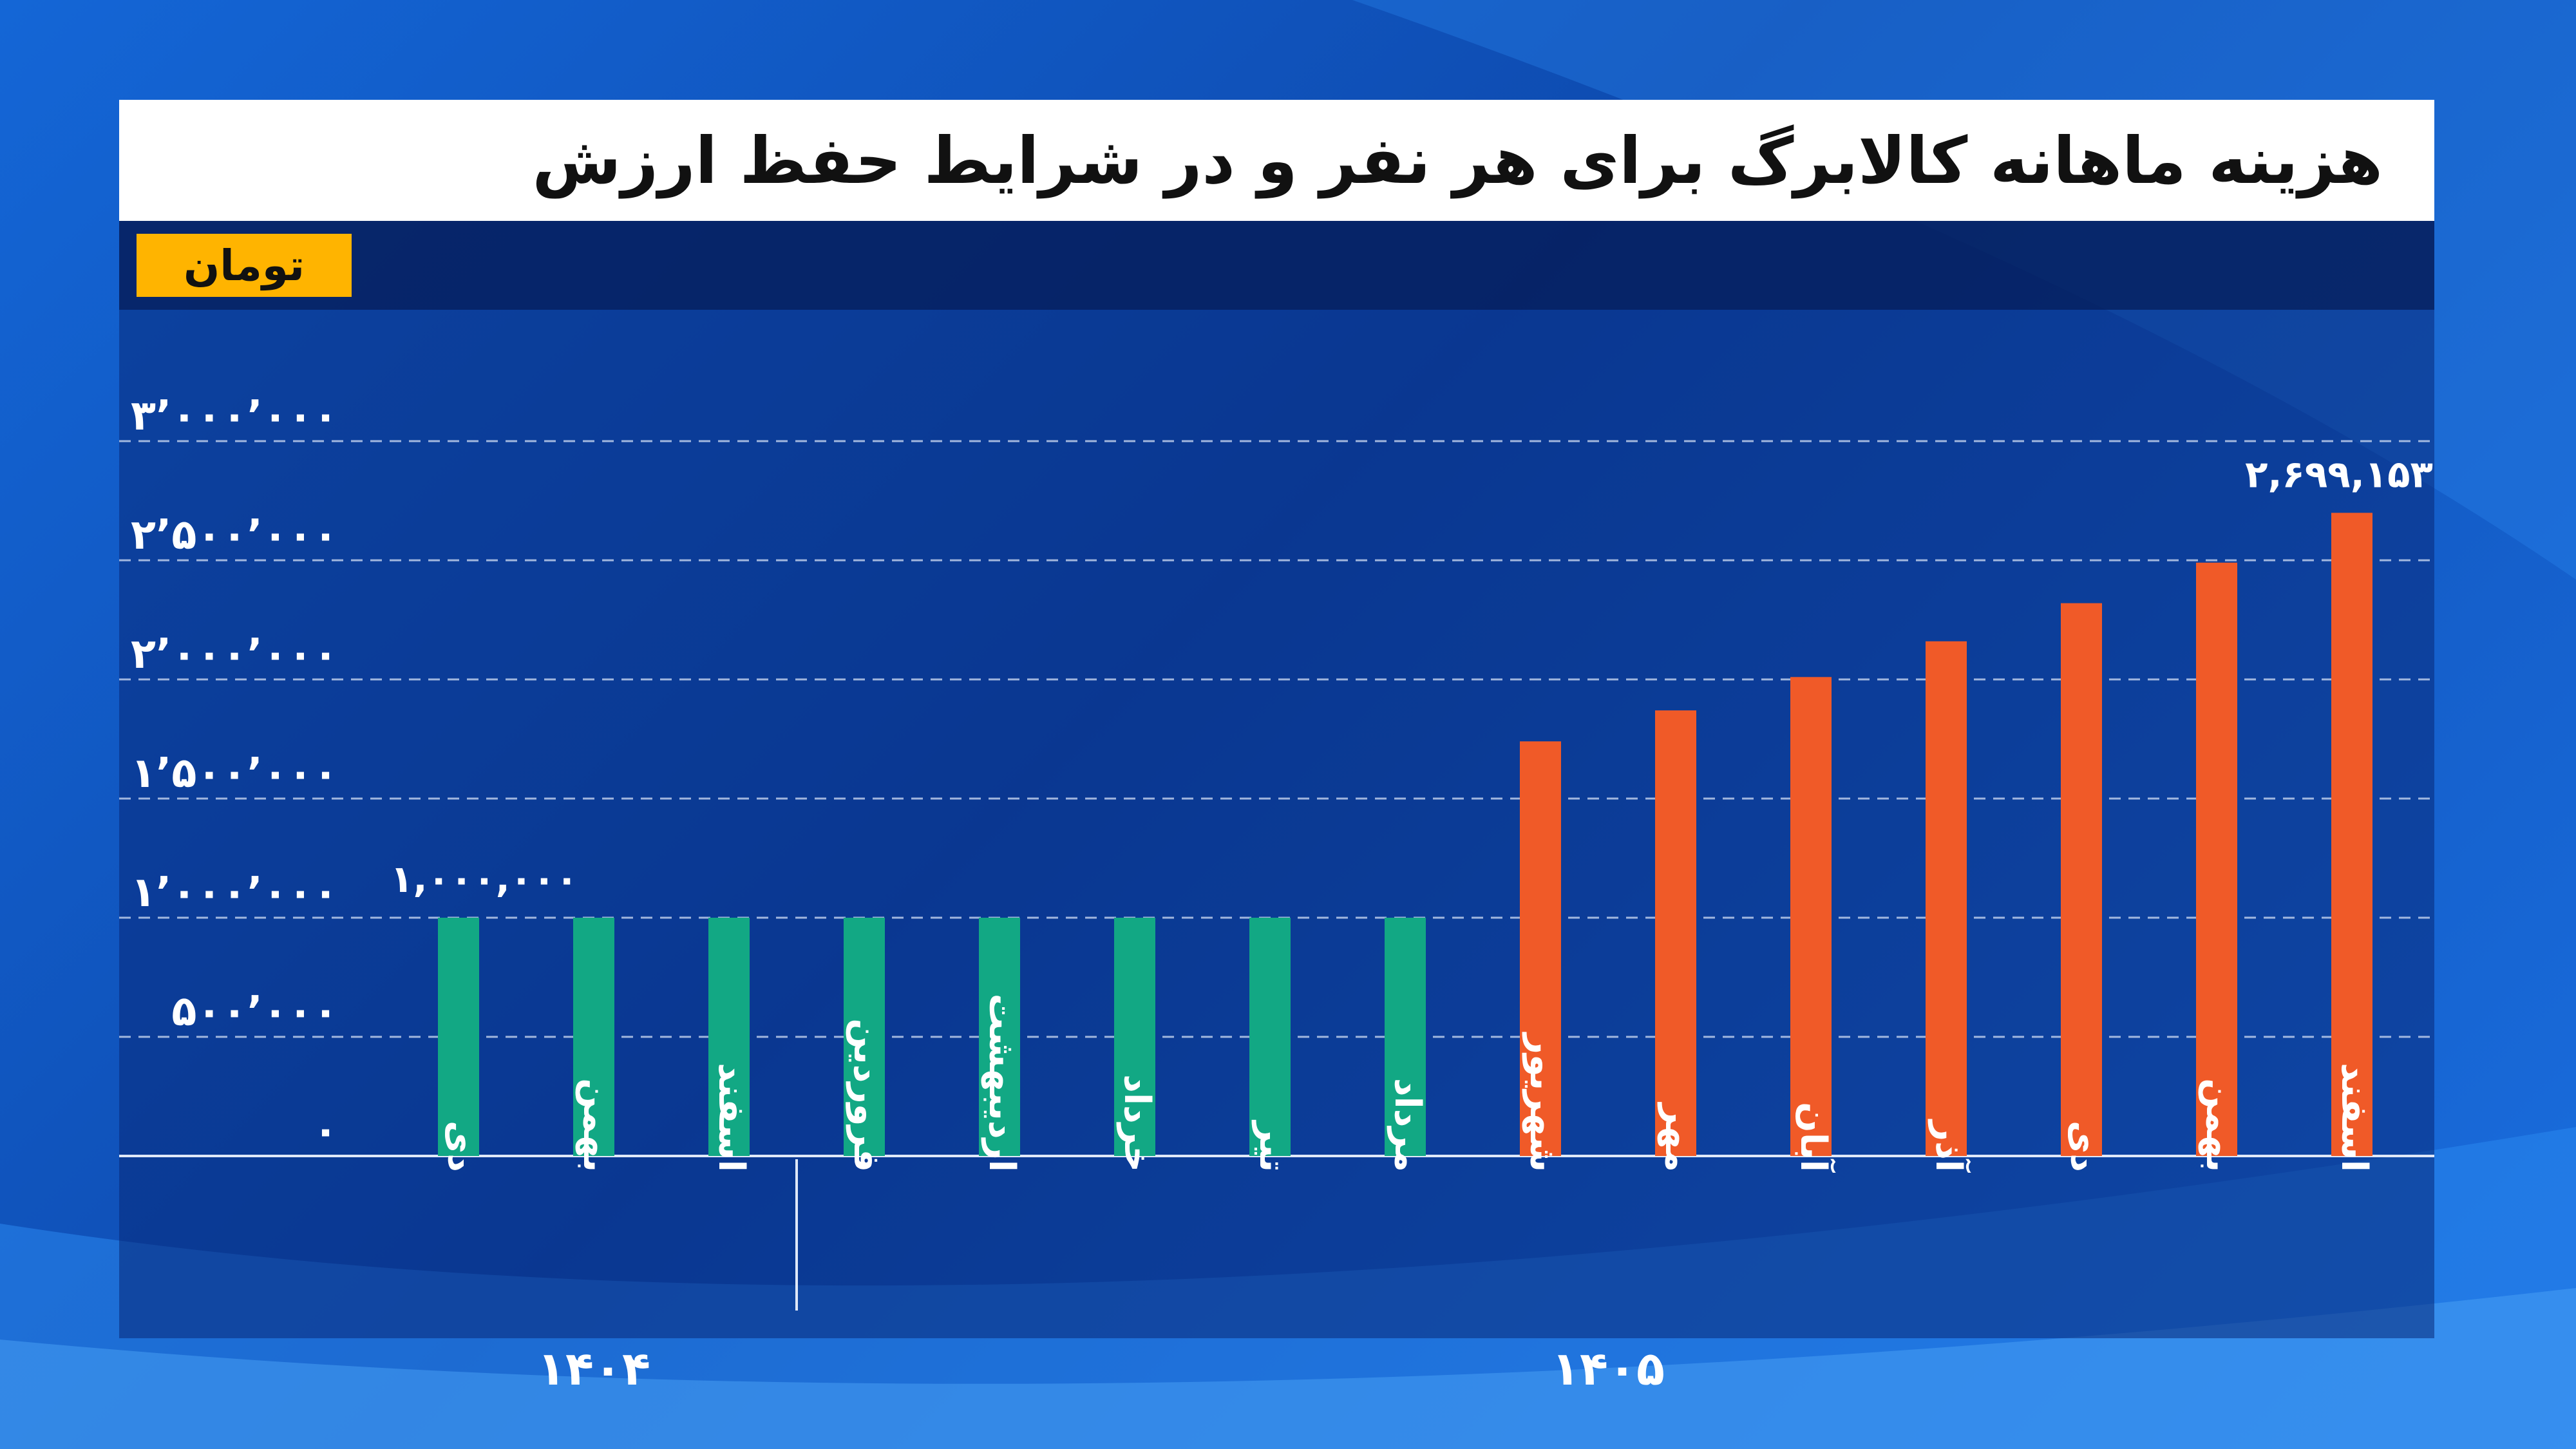 This screenshot has width=2576, height=1449. What do you see at coordinates (1137, 1123) in the screenshot?
I see `category-label: خرداد` at bounding box center [1137, 1123].